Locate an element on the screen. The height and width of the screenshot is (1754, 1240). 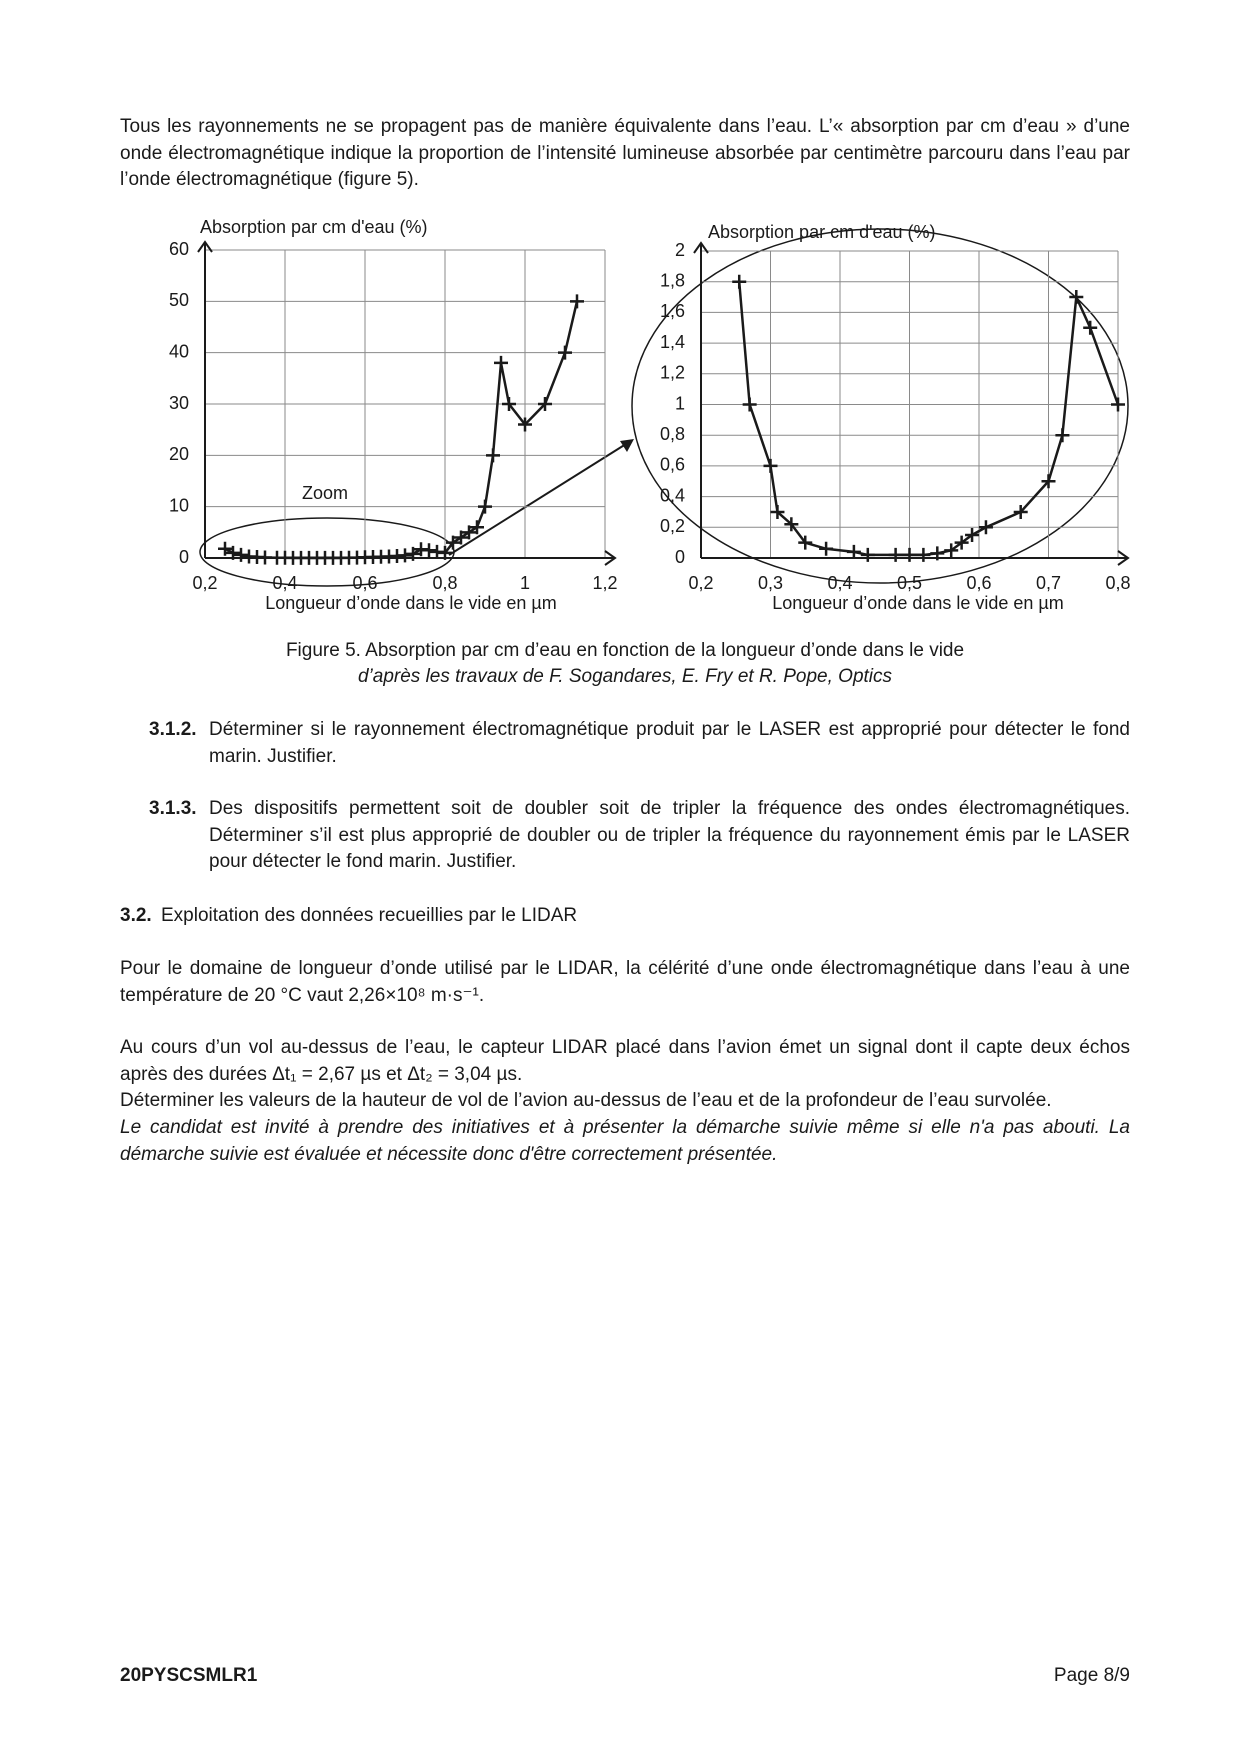
y-tick-label: 1,2 is located at coordinates (672, 373).